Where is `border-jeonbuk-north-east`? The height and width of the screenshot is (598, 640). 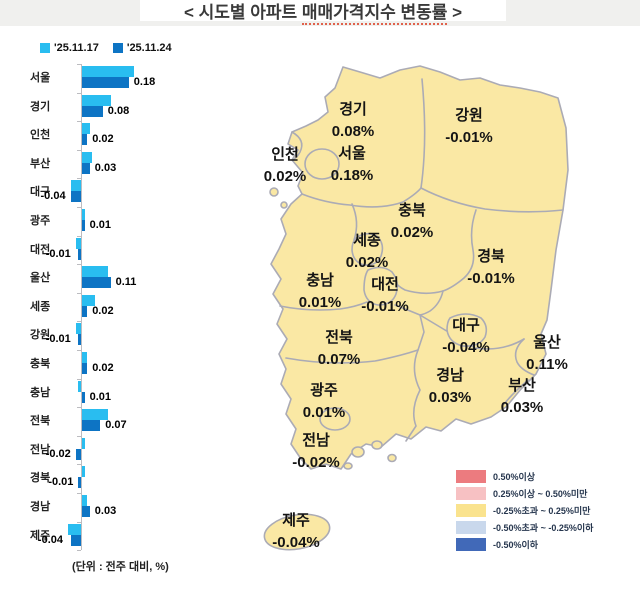
border-jeonbuk-north-east is located at coordinates (407, 310).